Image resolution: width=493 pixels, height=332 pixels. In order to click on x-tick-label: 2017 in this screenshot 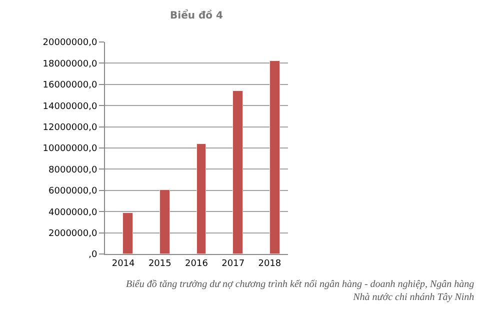, I will do `click(233, 263)`.